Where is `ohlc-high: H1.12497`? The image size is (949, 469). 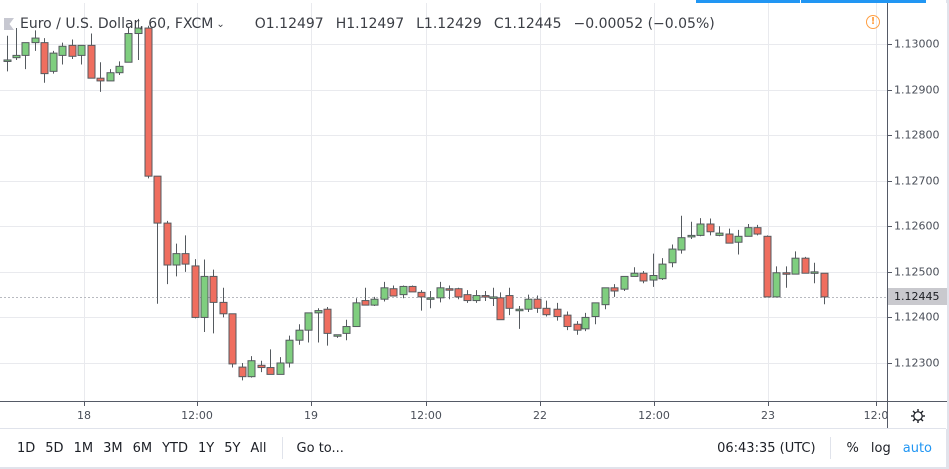 ohlc-high: H1.12497 is located at coordinates (370, 24).